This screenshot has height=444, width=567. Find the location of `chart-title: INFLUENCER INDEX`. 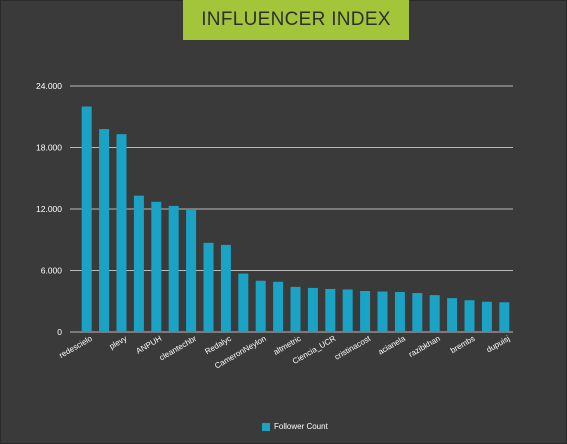

chart-title: INFLUENCER INDEX is located at coordinates (296, 20).